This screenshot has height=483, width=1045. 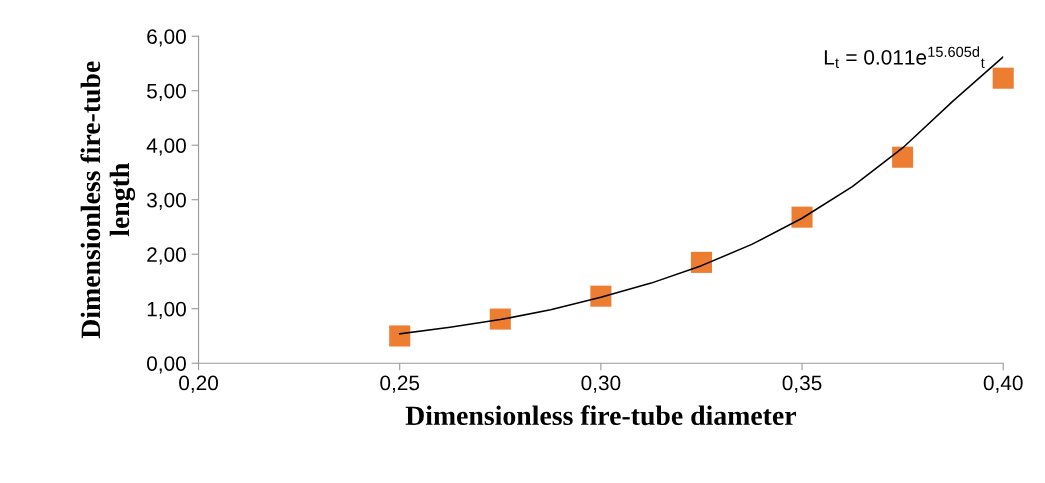 I want to click on x-tick-label: 0,25, so click(x=400, y=384).